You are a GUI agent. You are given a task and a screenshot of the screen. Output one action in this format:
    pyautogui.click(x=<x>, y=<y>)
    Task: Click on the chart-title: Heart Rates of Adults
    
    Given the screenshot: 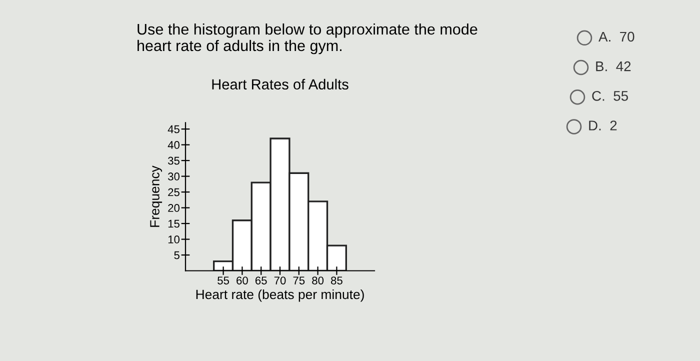 What is the action you would take?
    pyautogui.click(x=280, y=84)
    